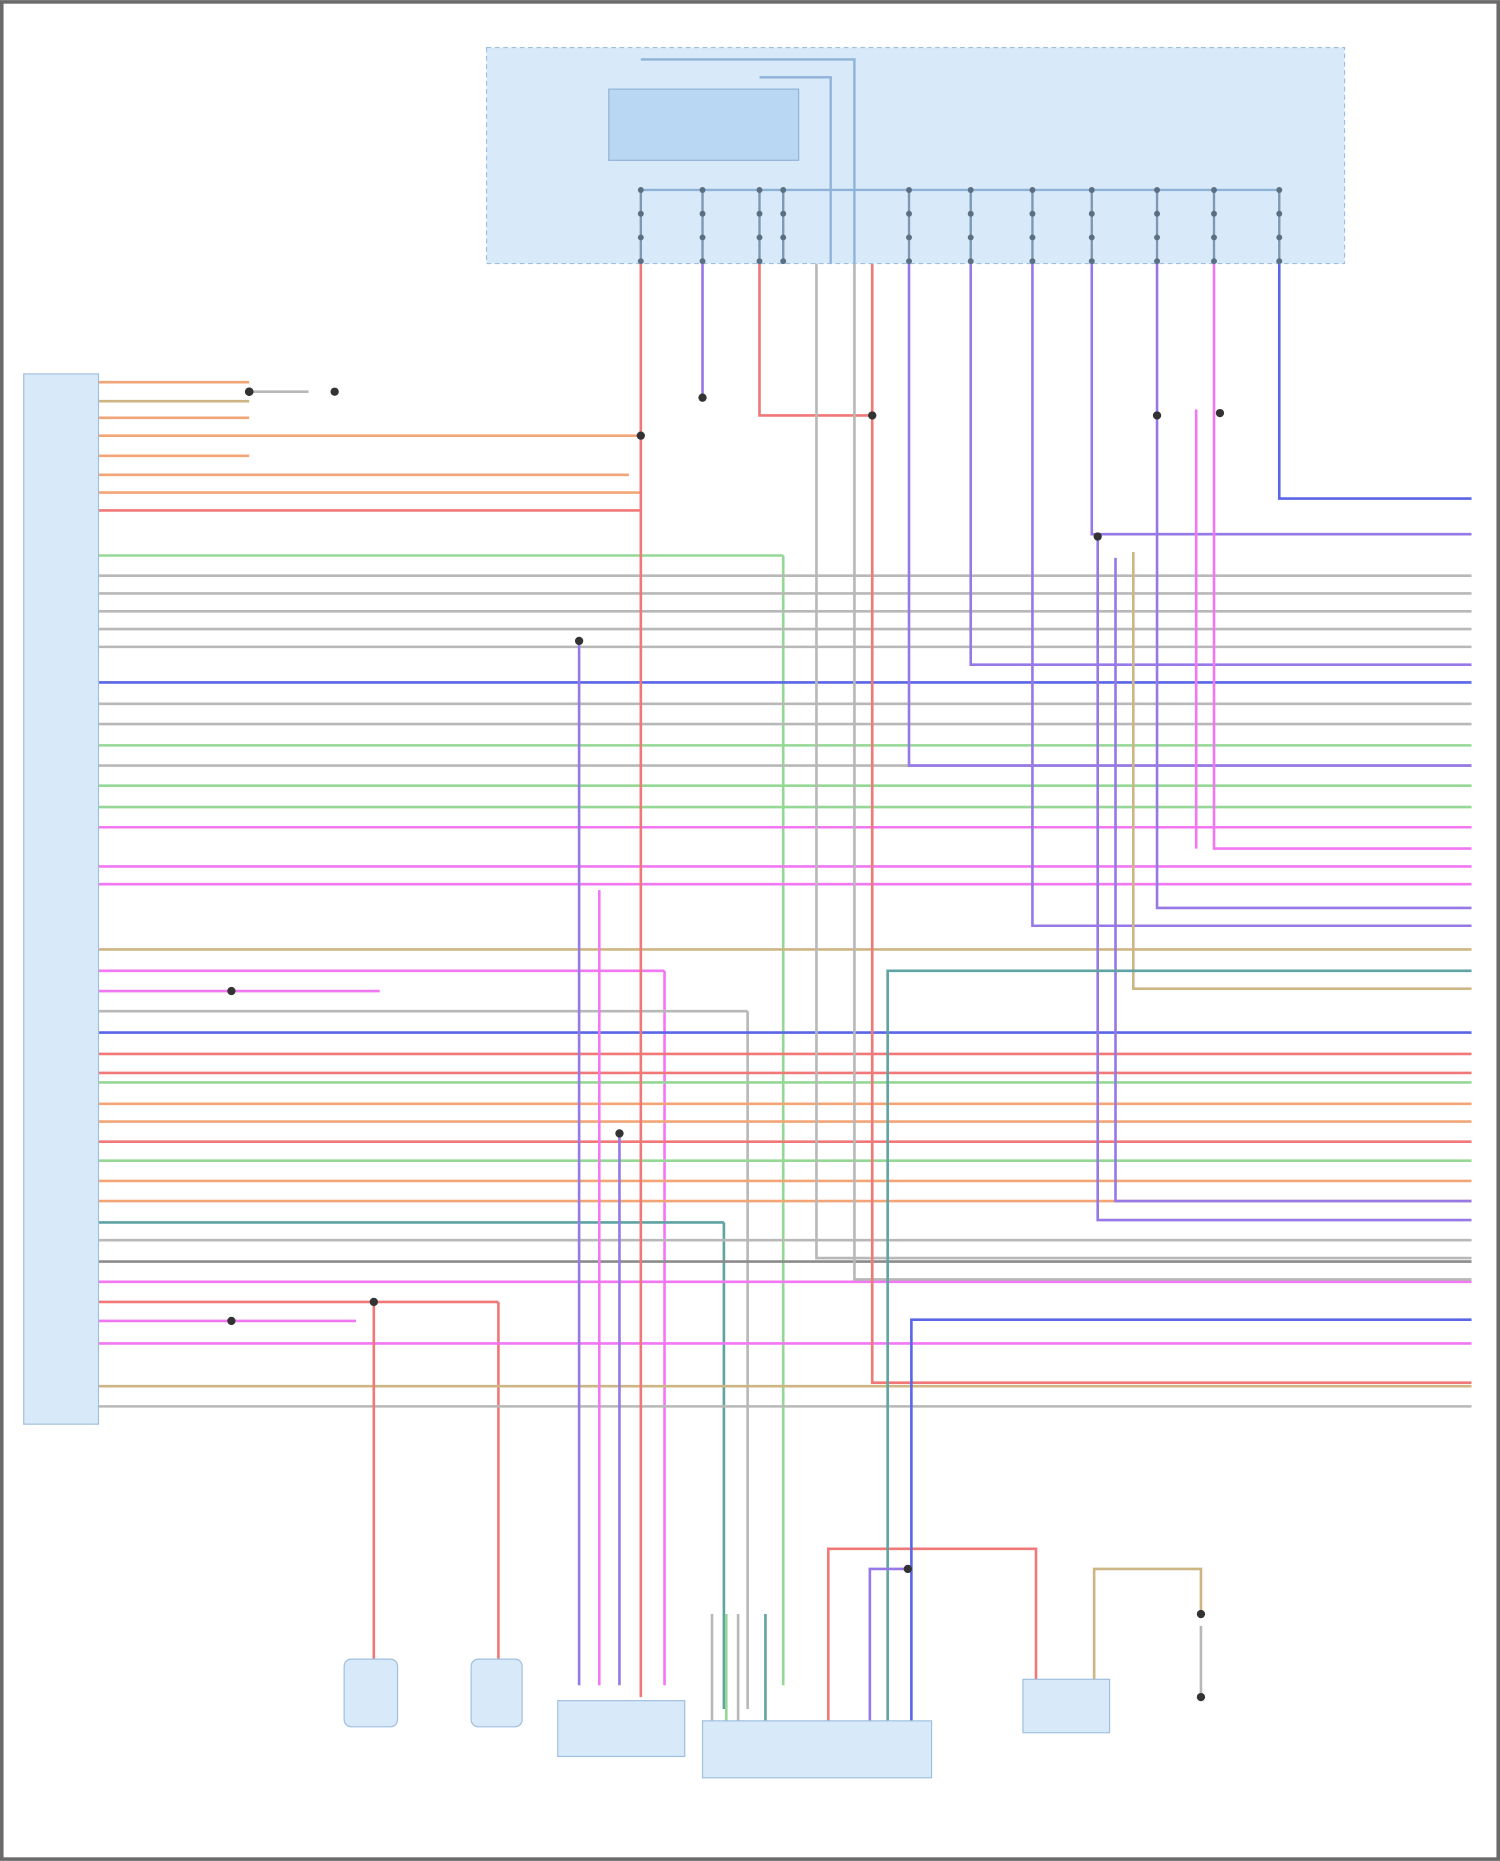 The height and width of the screenshot is (1861, 1500). What do you see at coordinates (960, 161) in the screenshot?
I see `module-internal-wiring` at bounding box center [960, 161].